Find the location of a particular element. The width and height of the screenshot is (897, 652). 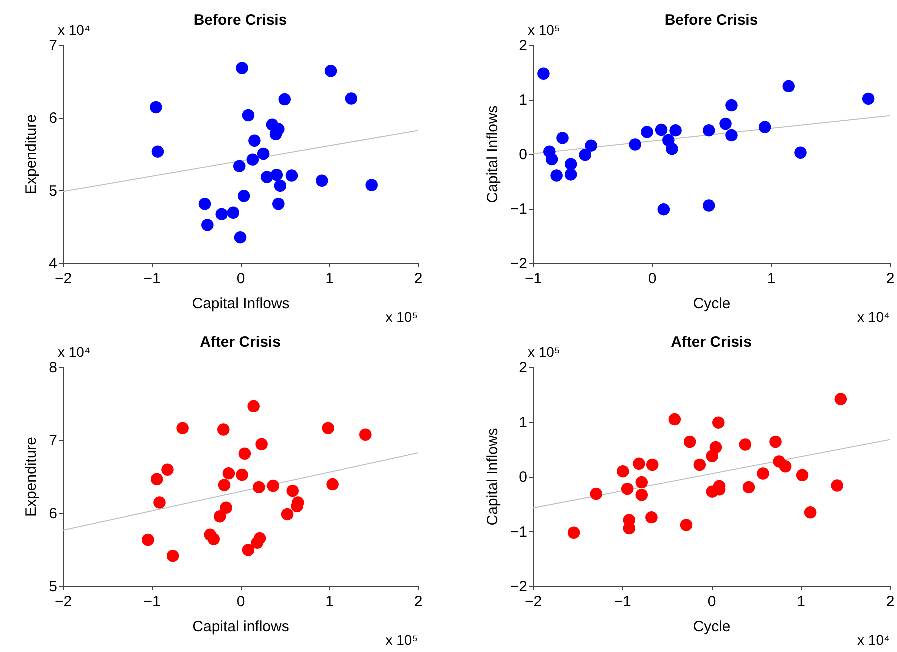

x-axis-title: Capital inflows is located at coordinates (241, 627).